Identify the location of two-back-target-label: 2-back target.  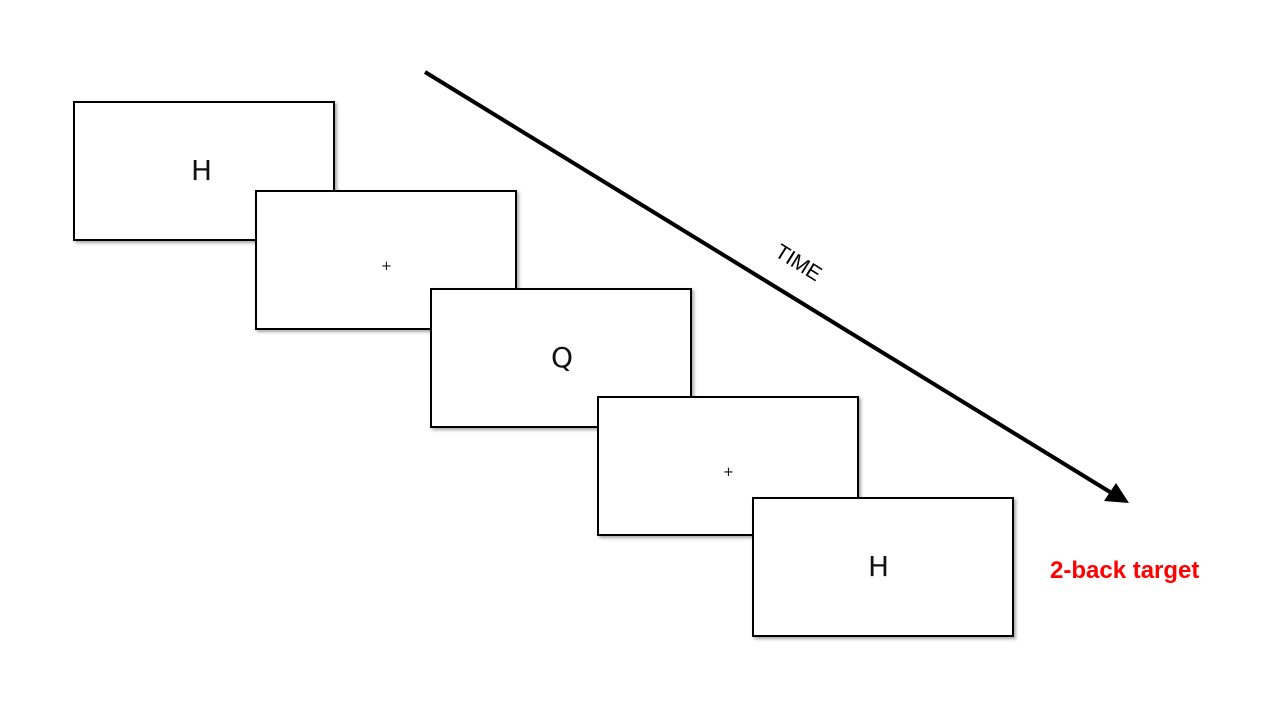
(1125, 570).